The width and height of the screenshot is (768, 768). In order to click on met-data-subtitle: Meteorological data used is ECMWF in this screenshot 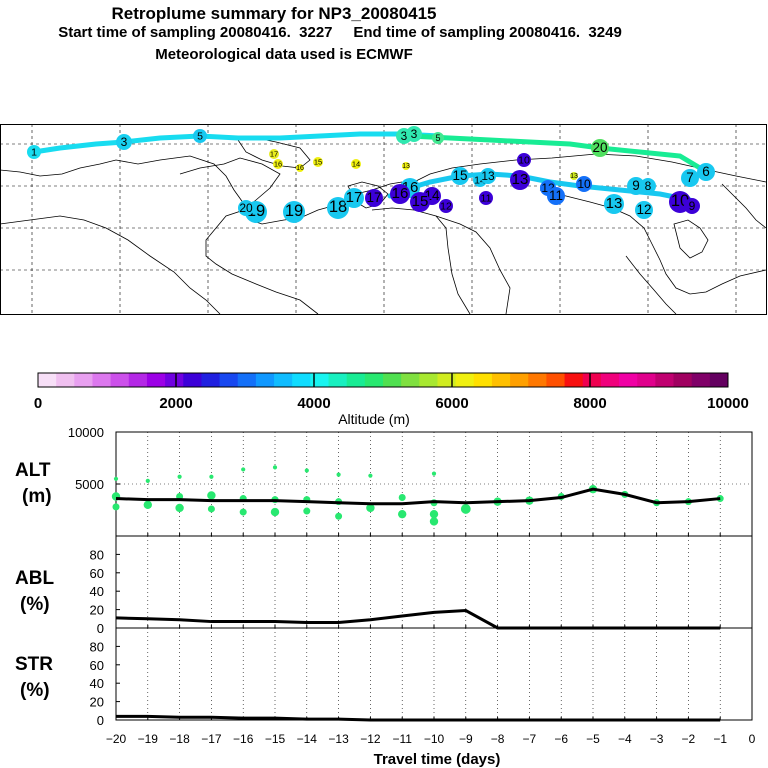, I will do `click(284, 54)`.